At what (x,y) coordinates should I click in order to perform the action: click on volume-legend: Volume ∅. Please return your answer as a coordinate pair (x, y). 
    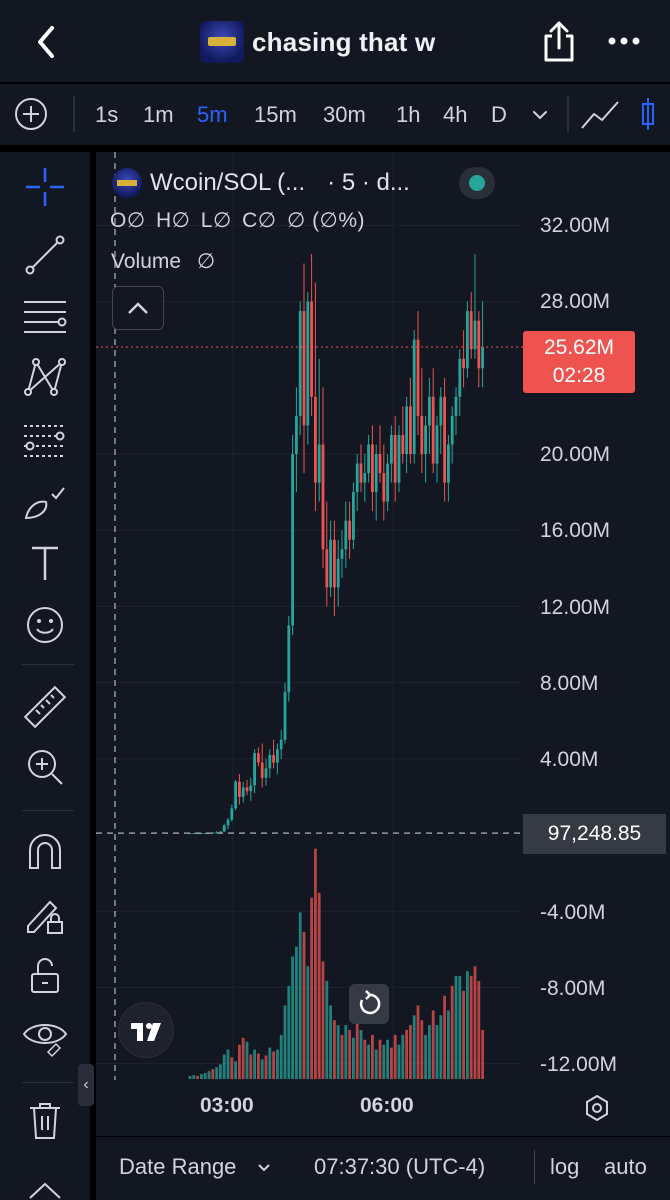
    Looking at the image, I should click on (163, 261).